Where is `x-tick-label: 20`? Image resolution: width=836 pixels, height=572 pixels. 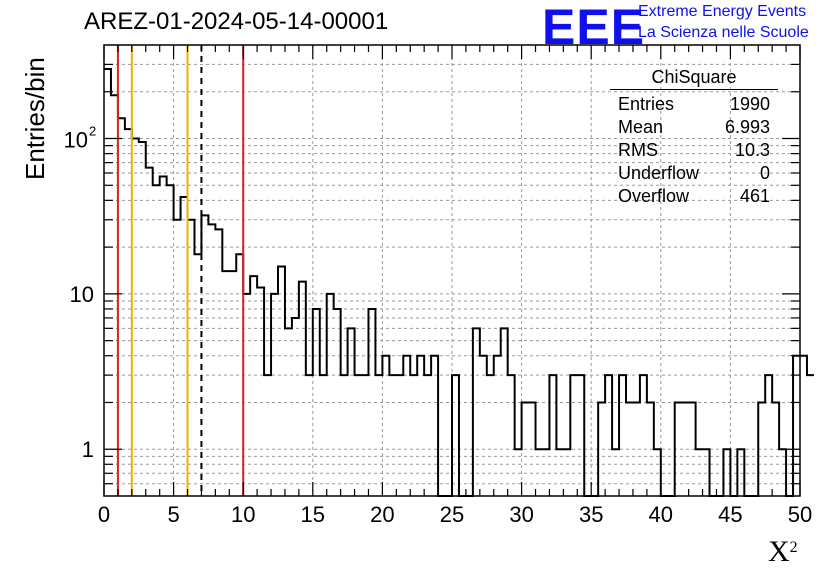 x-tick-label: 20 is located at coordinates (382, 514).